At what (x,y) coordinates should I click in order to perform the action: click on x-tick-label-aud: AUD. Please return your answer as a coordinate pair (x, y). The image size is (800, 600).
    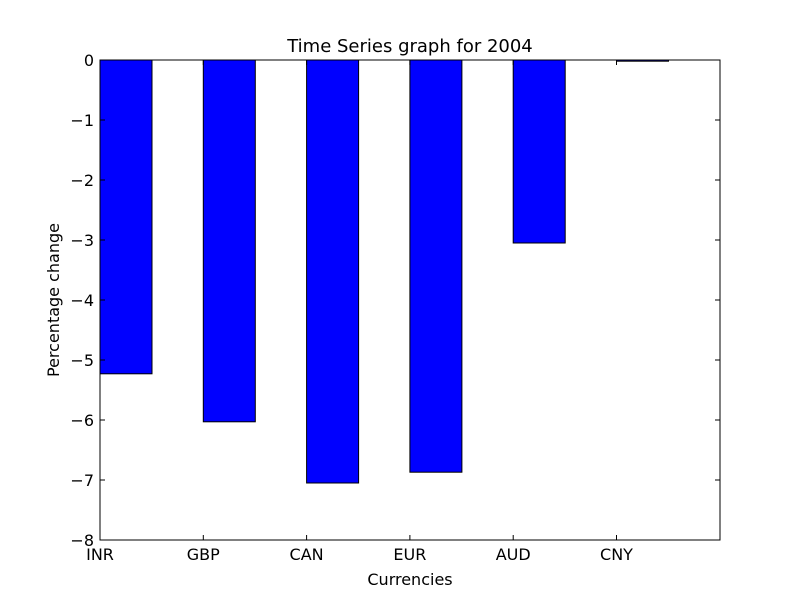
    Looking at the image, I should click on (513, 554).